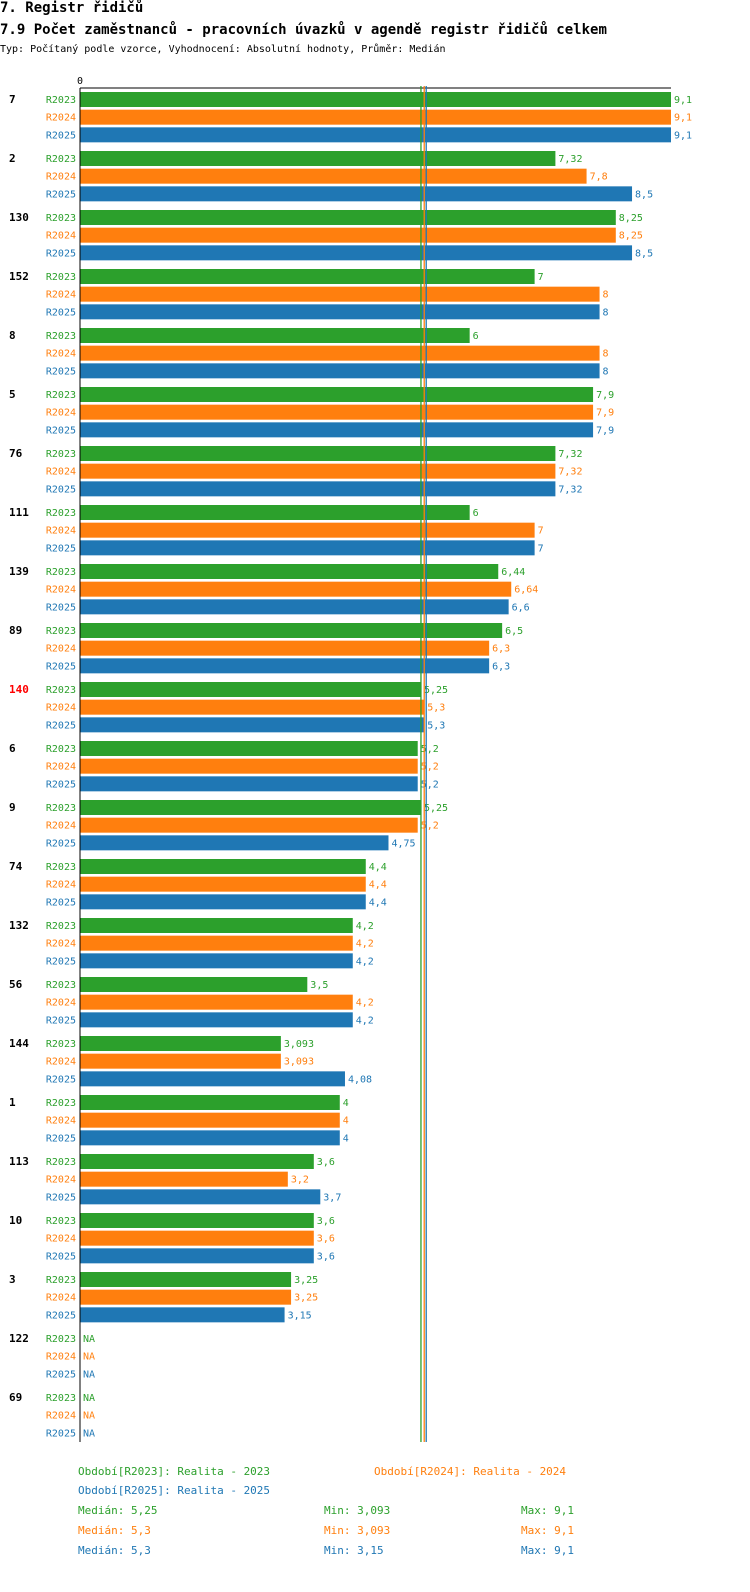 The width and height of the screenshot is (750, 1592). Describe the element at coordinates (547, 1530) in the screenshot. I see `legend-max-2024: Max: 9,1` at that location.